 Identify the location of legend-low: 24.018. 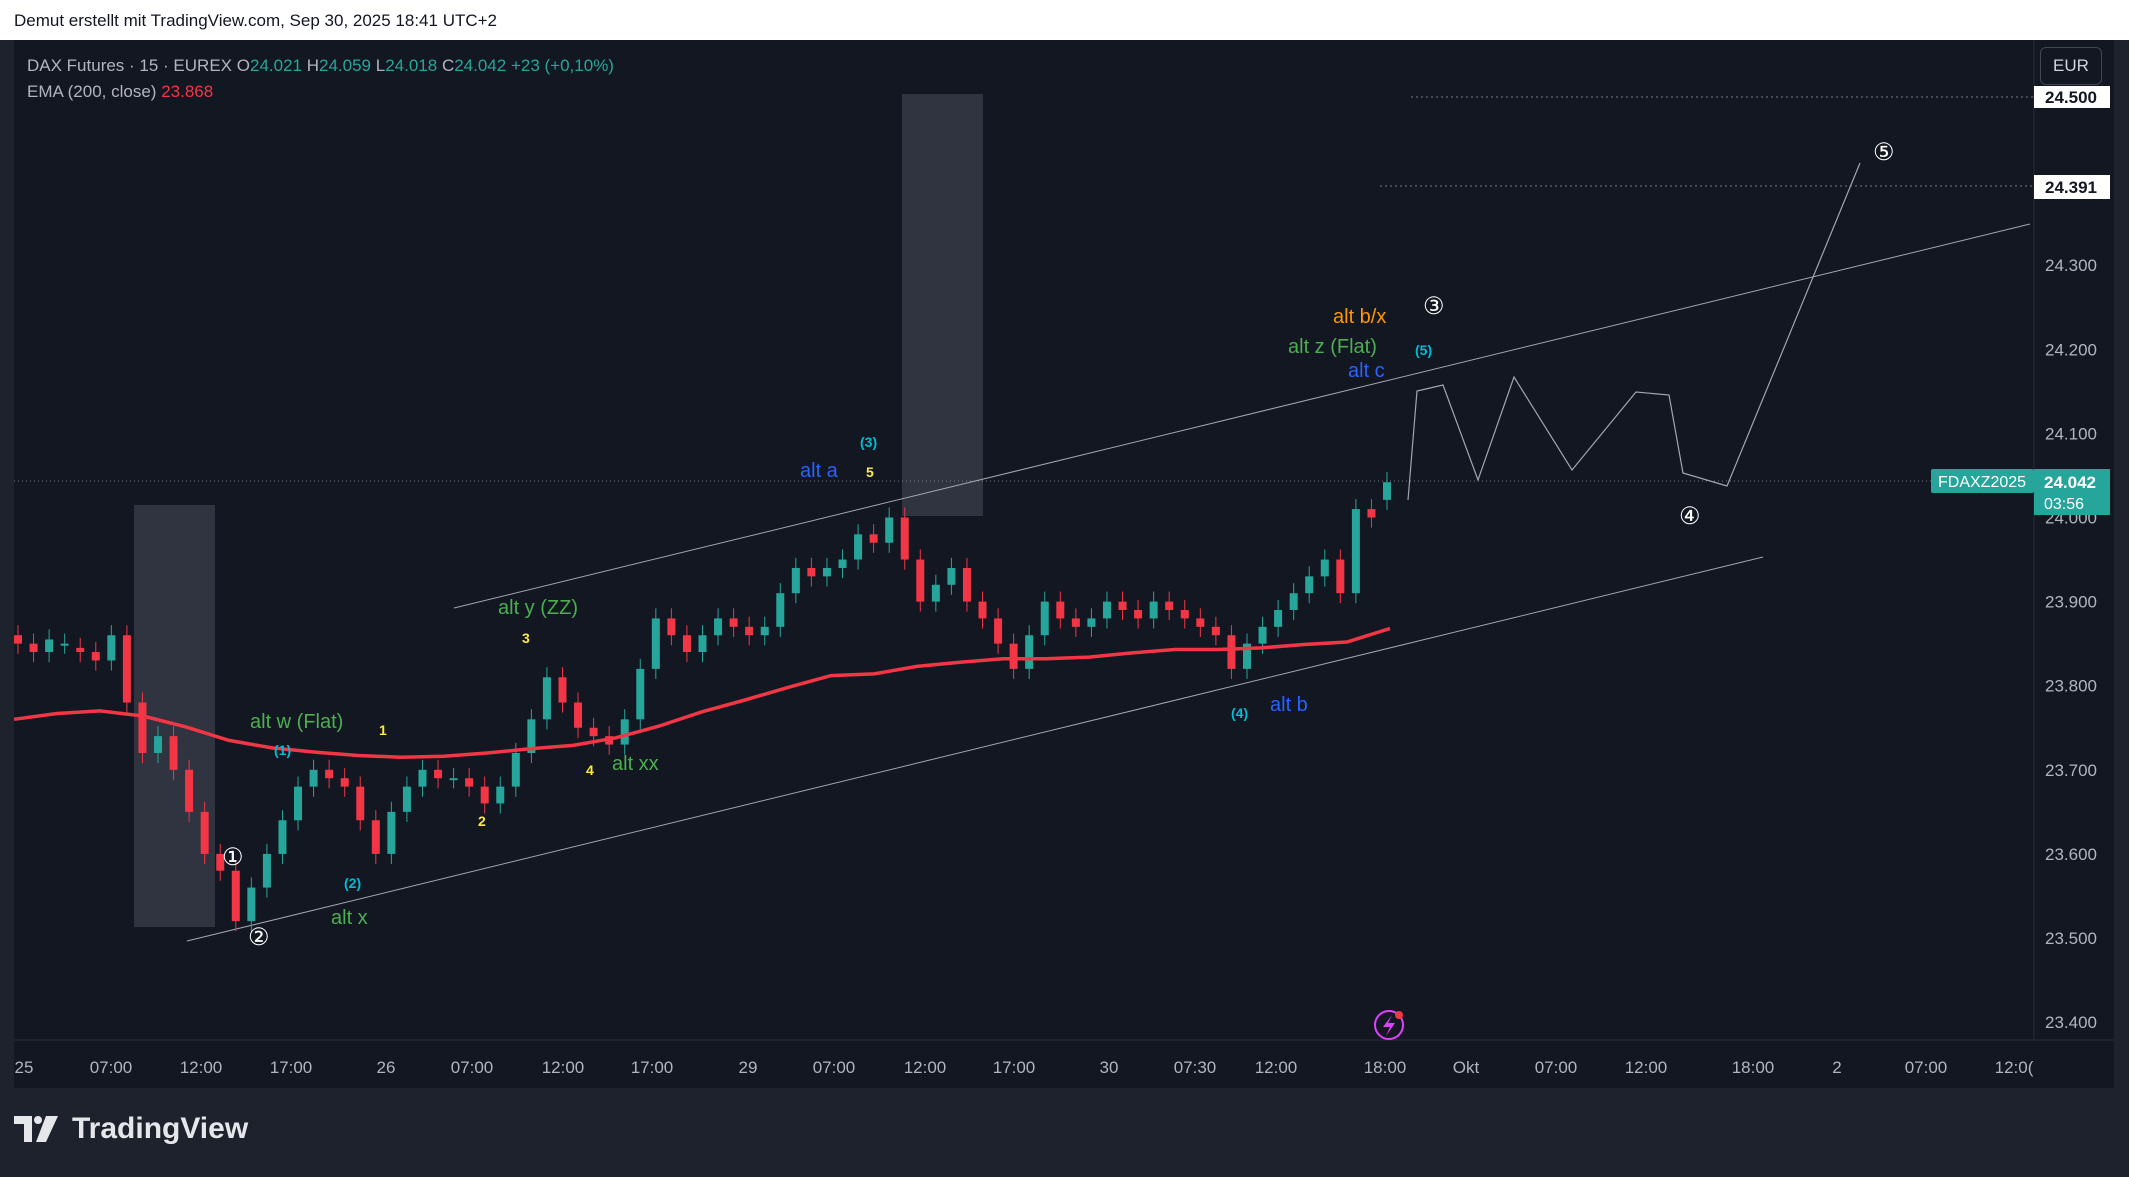
(411, 65).